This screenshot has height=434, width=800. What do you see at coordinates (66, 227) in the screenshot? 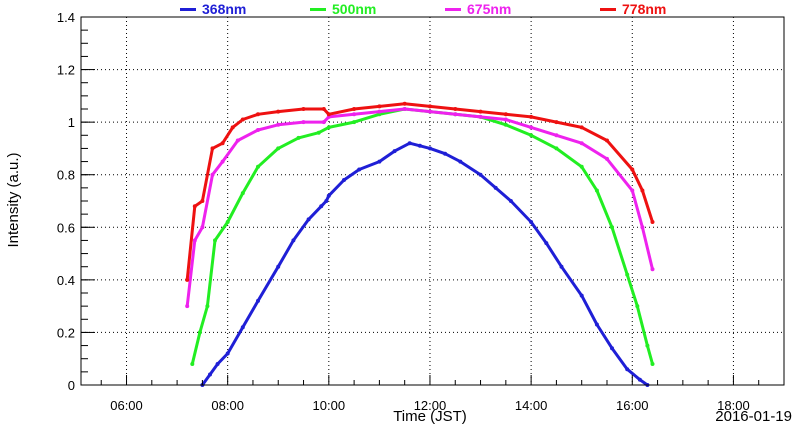
I see `y-tick-label: 0.6` at bounding box center [66, 227].